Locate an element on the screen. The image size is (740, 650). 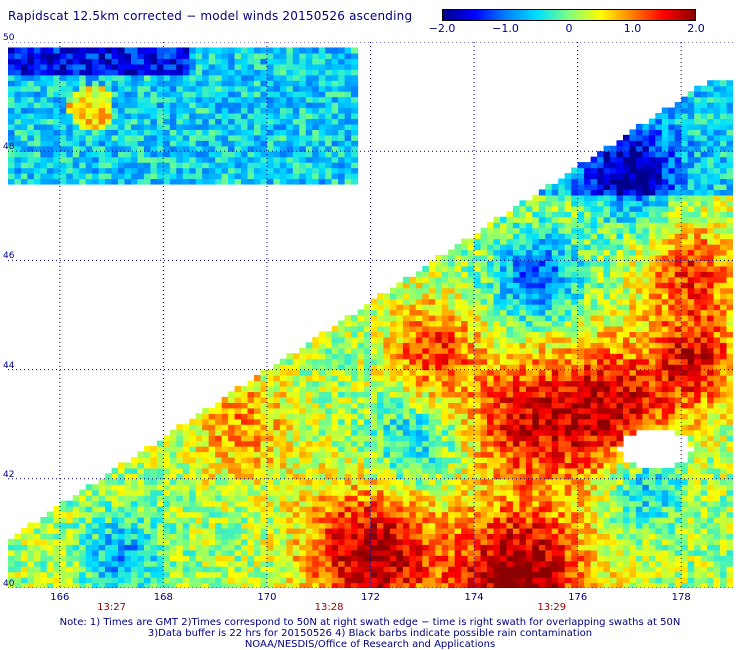
latitude-label: 46 is located at coordinates (9, 256).